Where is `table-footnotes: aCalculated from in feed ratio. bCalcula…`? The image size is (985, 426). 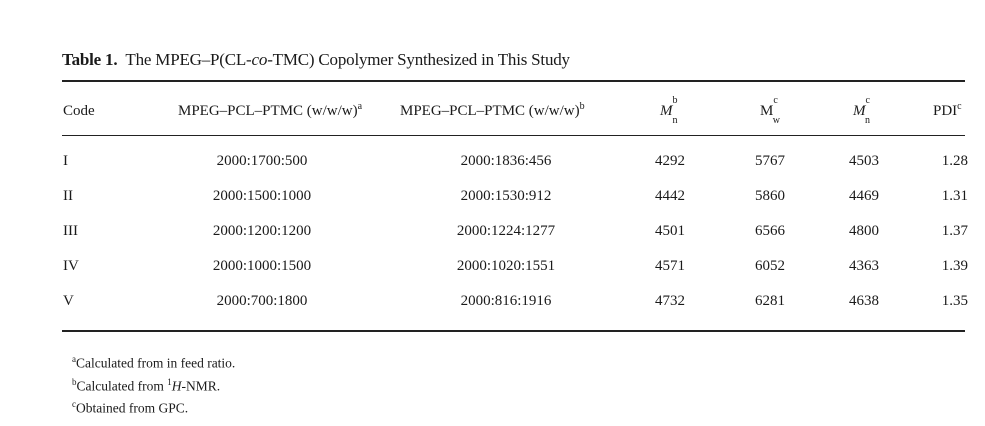
table-footnotes: aCalculated from in feed ratio. bCalcula… is located at coordinates (153, 384).